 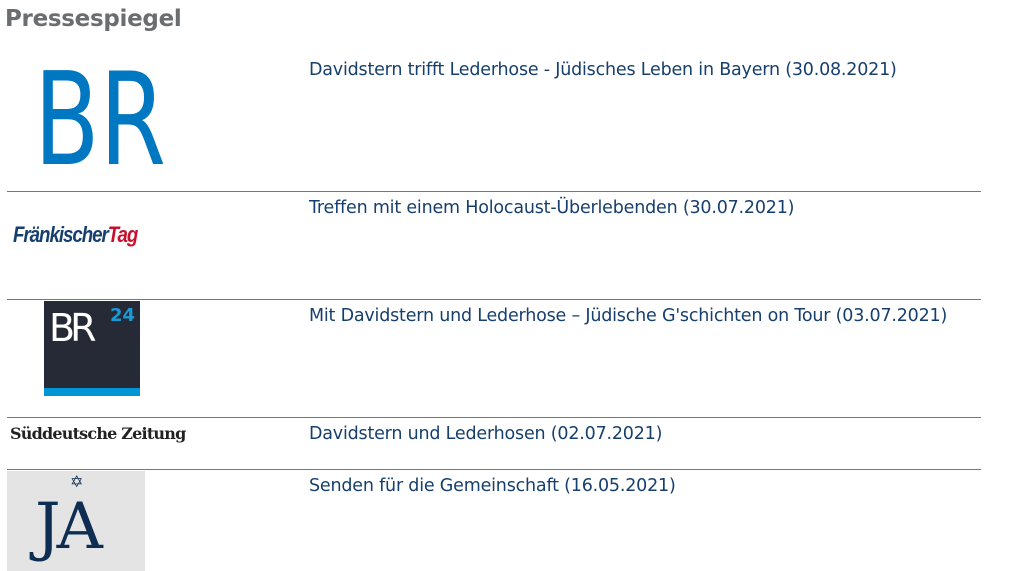 I want to click on logo-text: Tag, so click(x=123, y=234).